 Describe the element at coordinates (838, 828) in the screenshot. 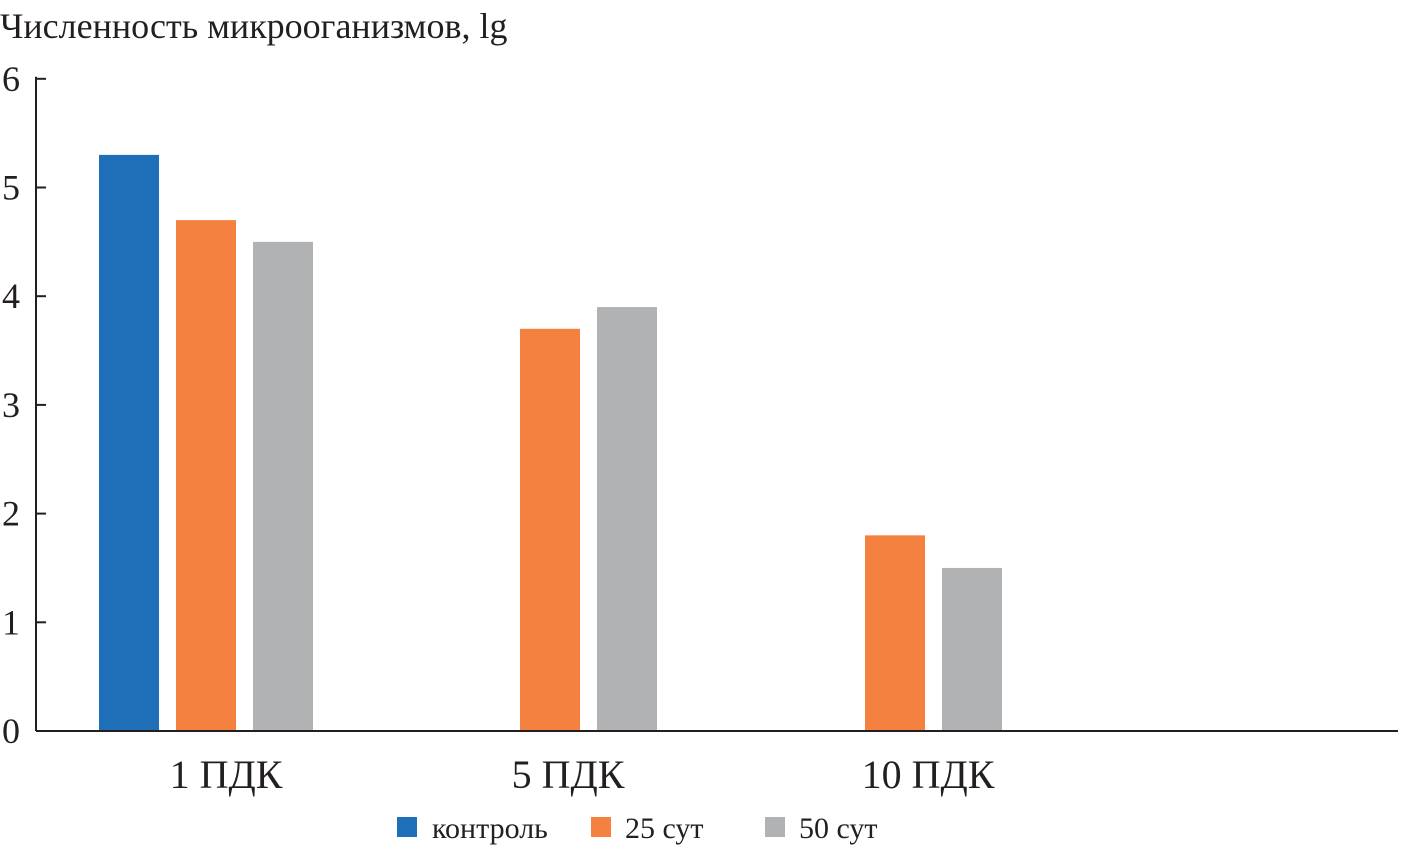

I see `legend-label: 50 сут` at that location.